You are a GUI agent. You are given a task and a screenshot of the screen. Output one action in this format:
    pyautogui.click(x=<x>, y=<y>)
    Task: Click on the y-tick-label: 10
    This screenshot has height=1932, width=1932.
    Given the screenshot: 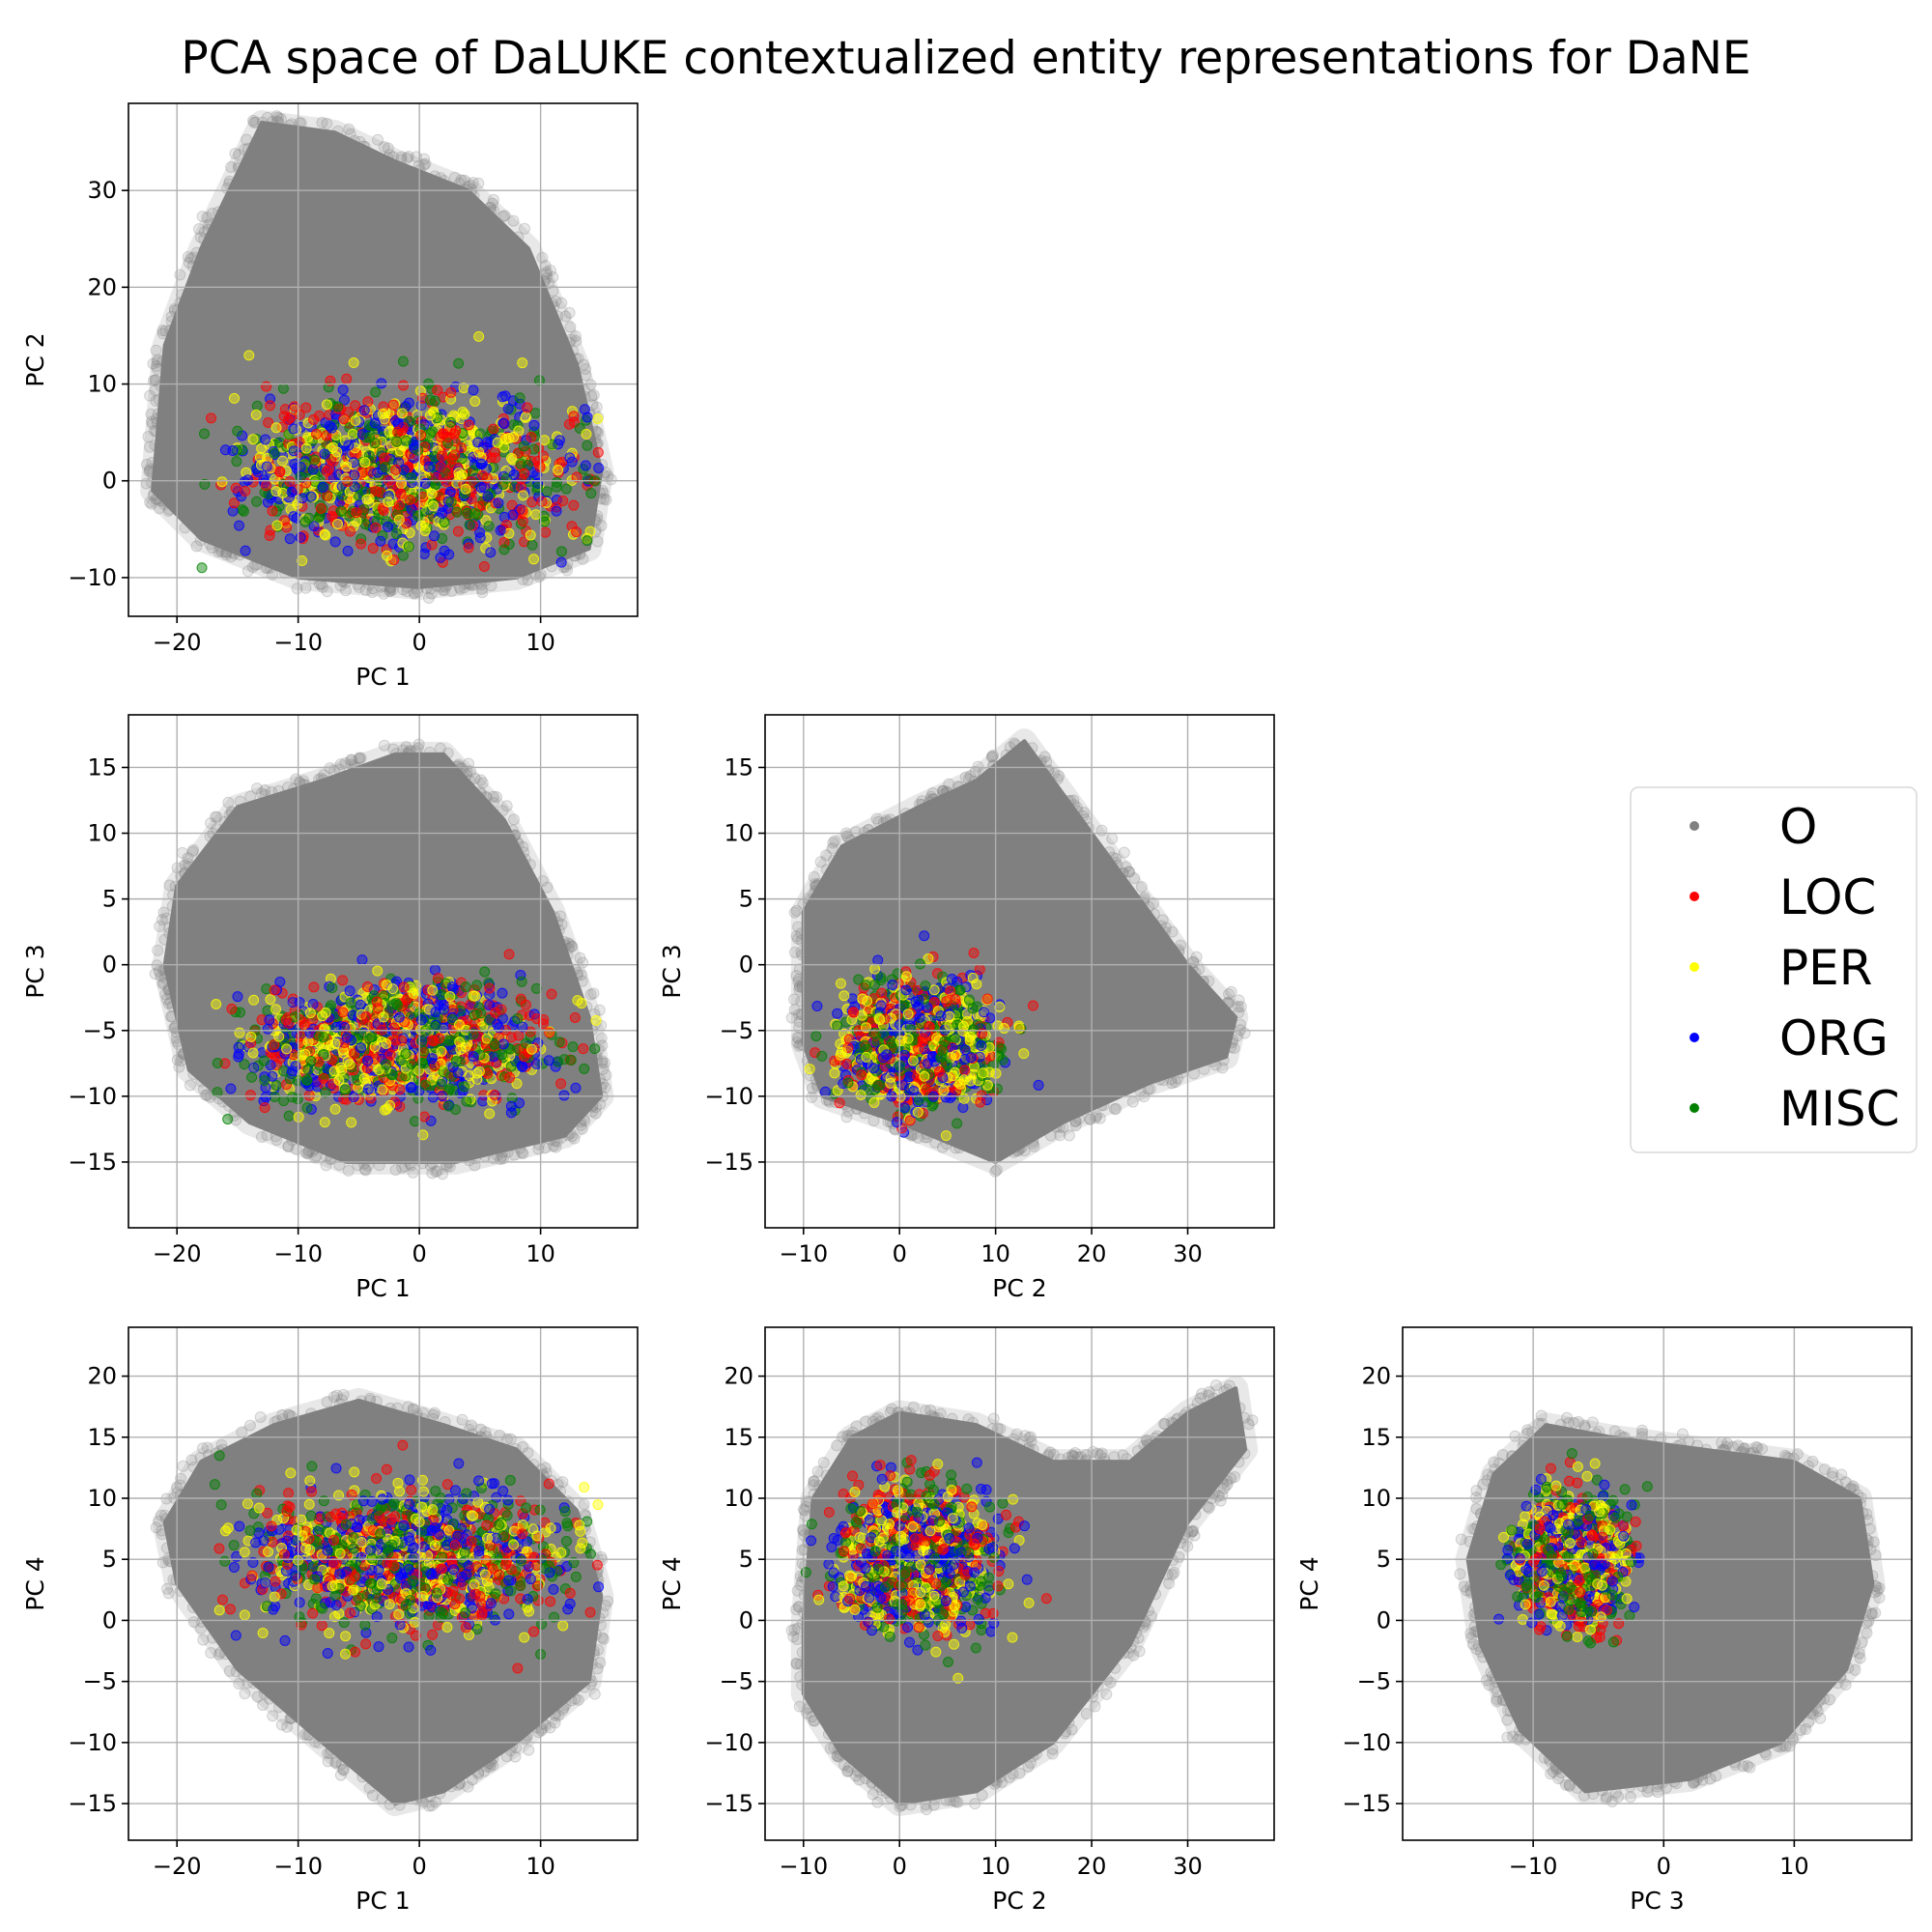 What is the action you would take?
    pyautogui.click(x=102, y=833)
    